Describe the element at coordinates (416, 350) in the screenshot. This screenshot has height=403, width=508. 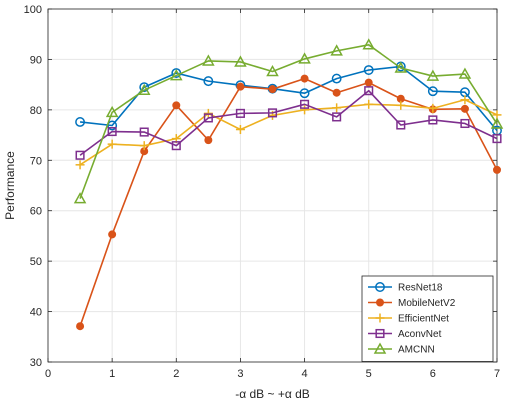
I see `legend-label: AMCNN` at that location.